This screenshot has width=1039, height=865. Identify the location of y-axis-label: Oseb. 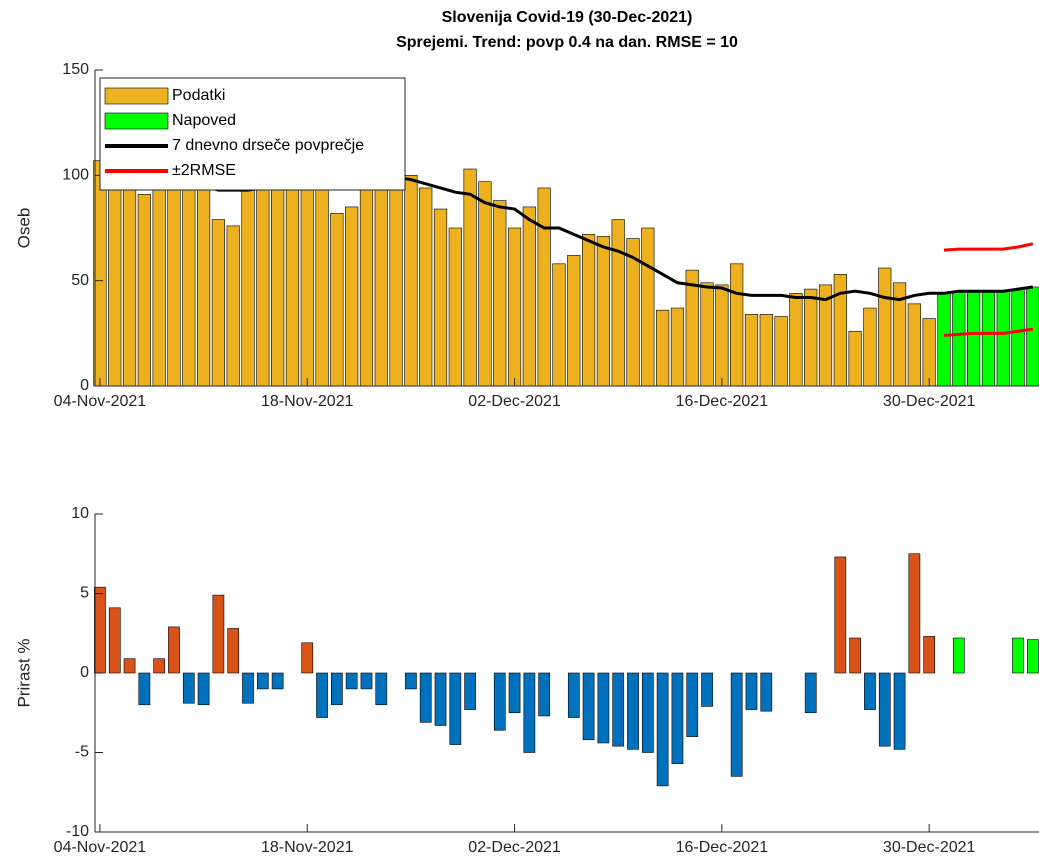
(23, 228).